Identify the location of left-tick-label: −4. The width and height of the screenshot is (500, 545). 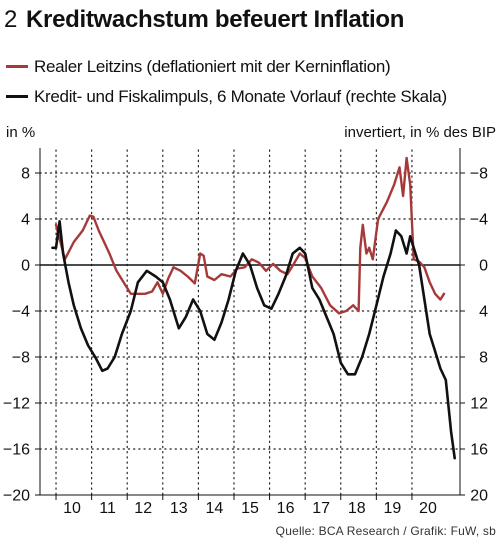
(21, 312).